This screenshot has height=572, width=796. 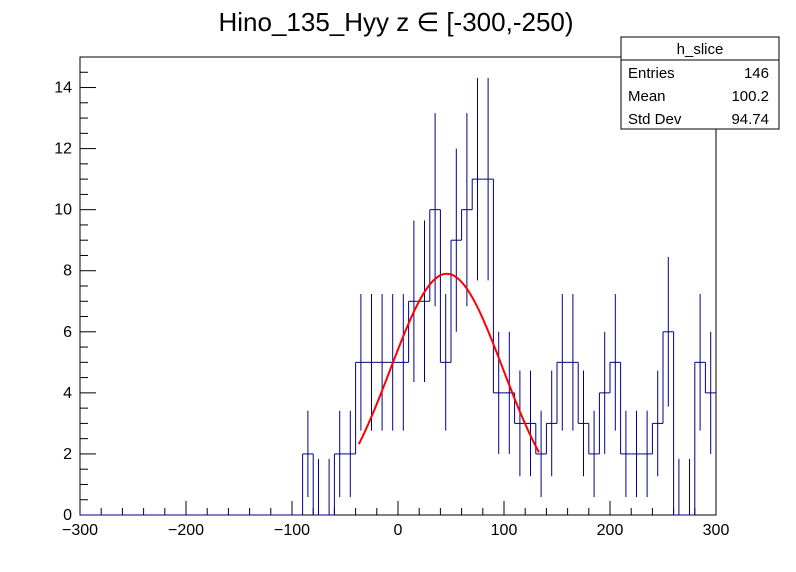 I want to click on y-tick-label: 8, so click(x=67, y=271).